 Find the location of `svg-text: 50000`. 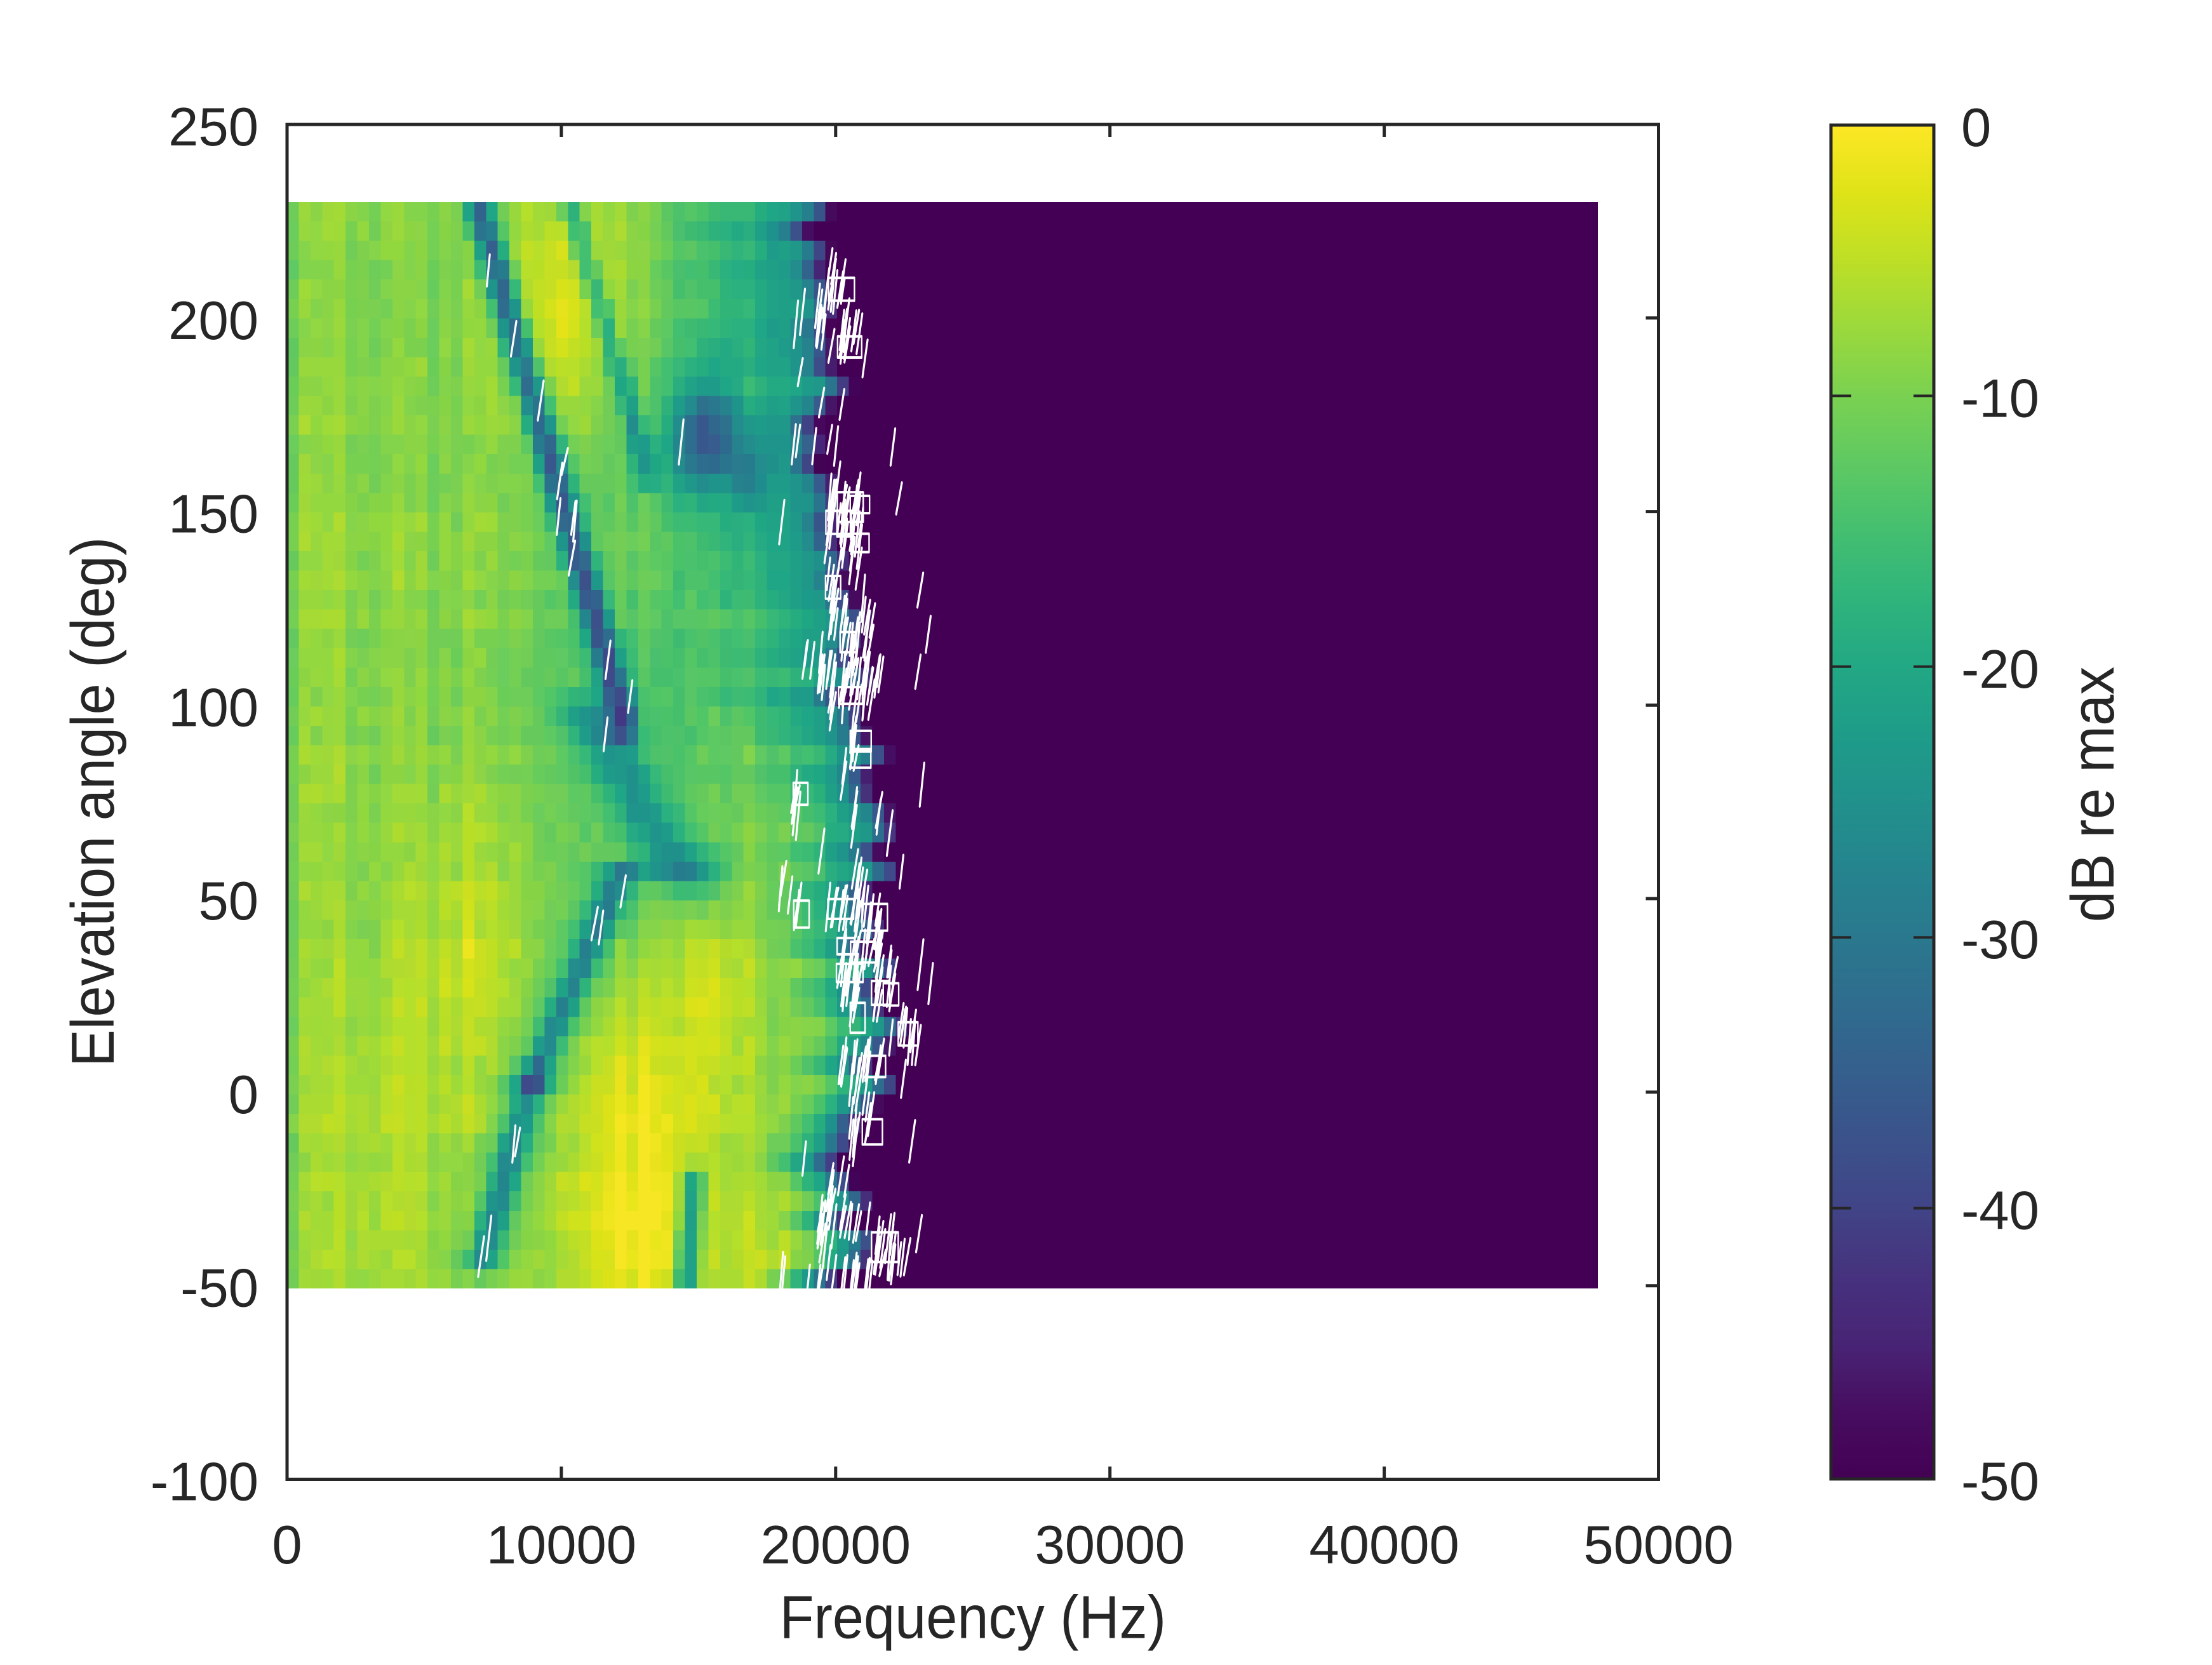

svg-text: 50000 is located at coordinates (1658, 1545).